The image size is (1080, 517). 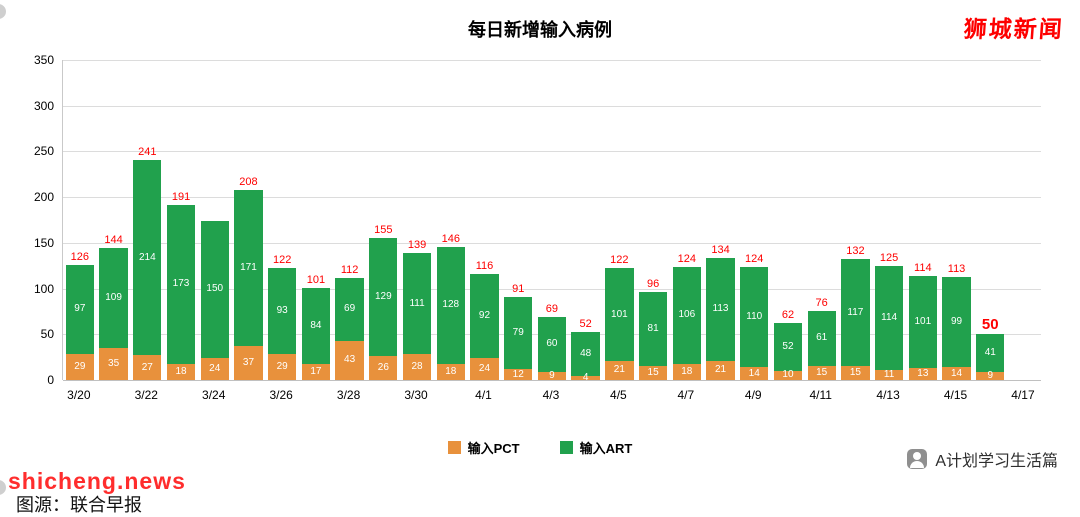 What do you see at coordinates (821, 302) in the screenshot?
I see `bar-total-label: 76` at bounding box center [821, 302].